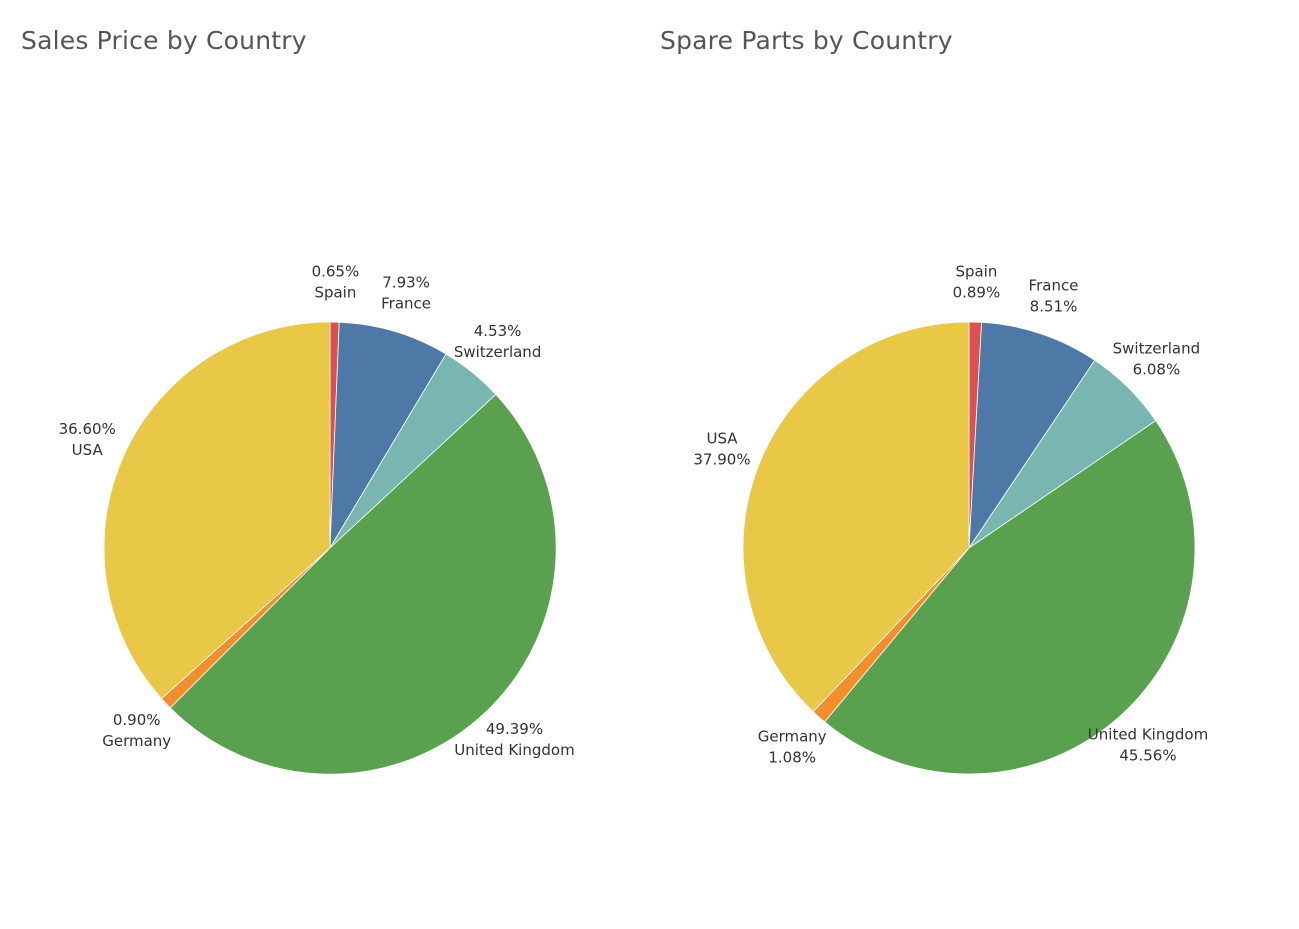 Image resolution: width=1299 pixels, height=929 pixels. What do you see at coordinates (406, 293) in the screenshot?
I see `slice-label-france: 7.93% France` at bounding box center [406, 293].